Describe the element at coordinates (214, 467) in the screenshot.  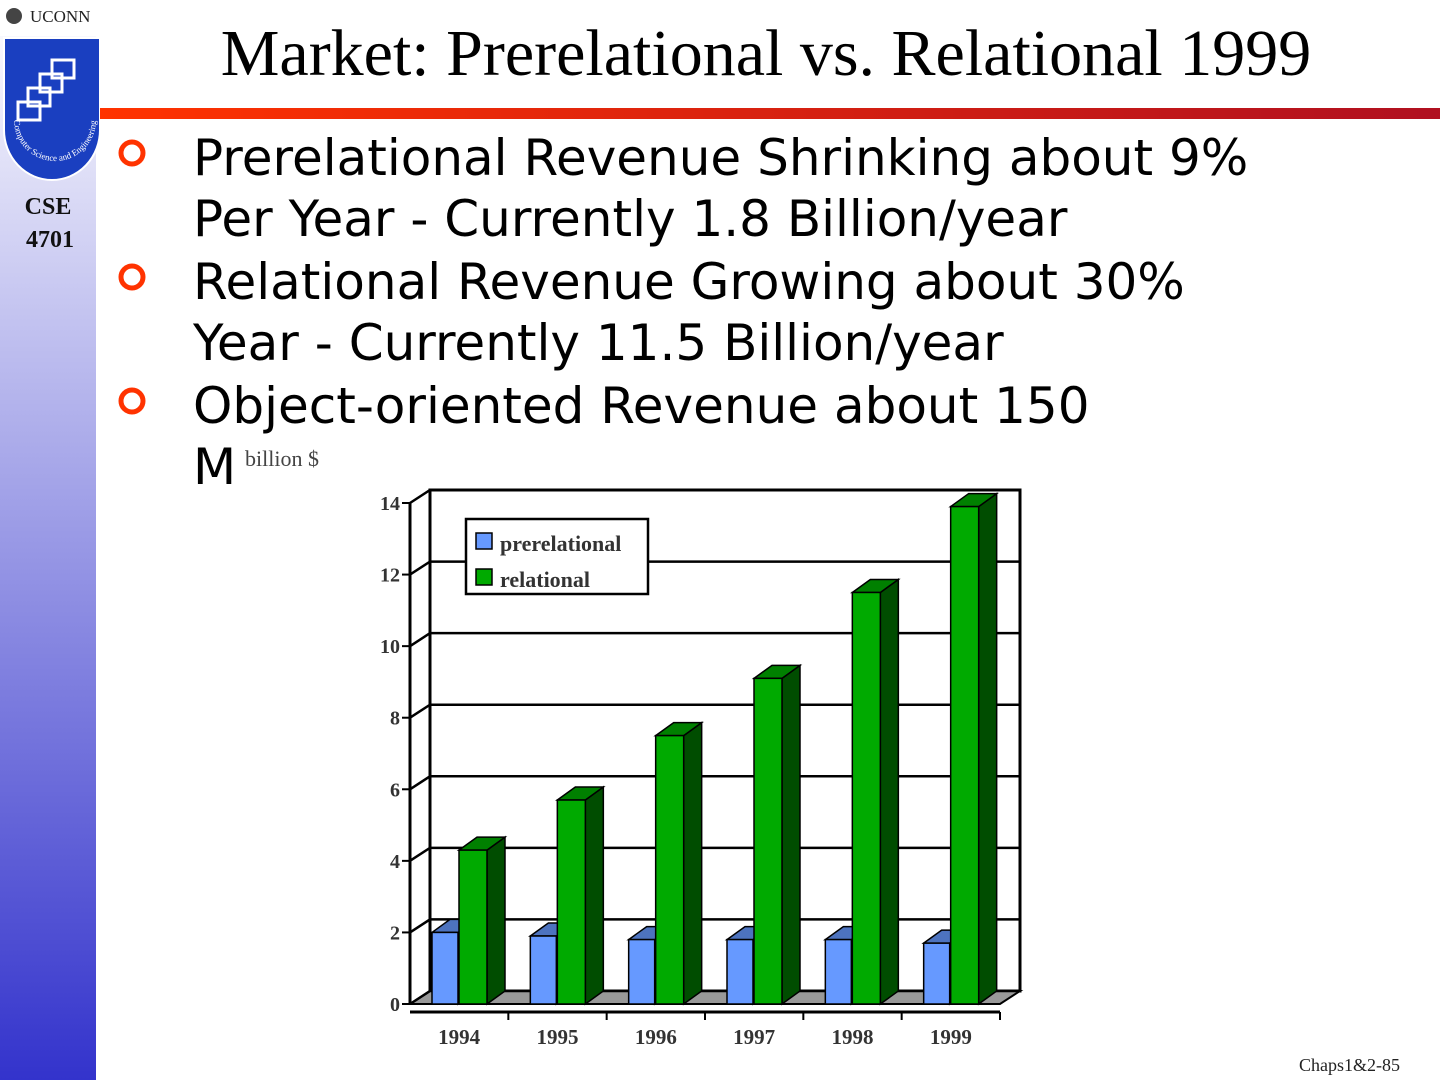
I see `bullet-text: M` at that location.